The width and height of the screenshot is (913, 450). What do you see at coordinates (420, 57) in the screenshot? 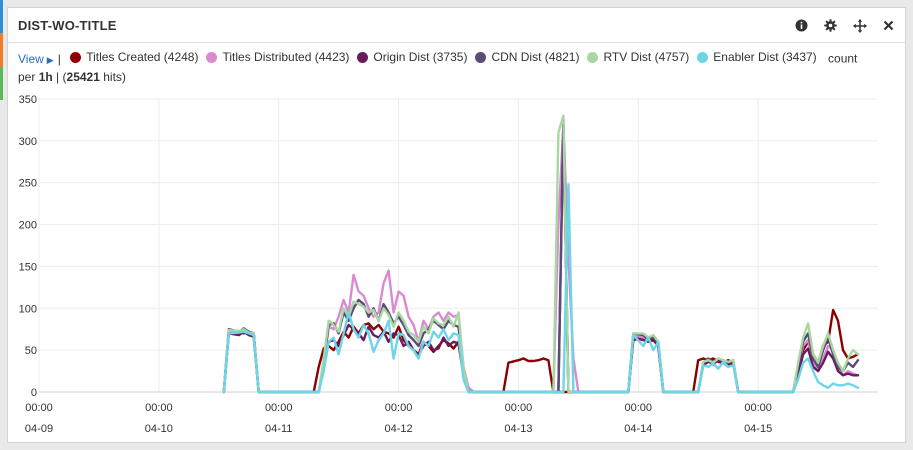
I see `legend-label: Origin Dist (3735)` at bounding box center [420, 57].